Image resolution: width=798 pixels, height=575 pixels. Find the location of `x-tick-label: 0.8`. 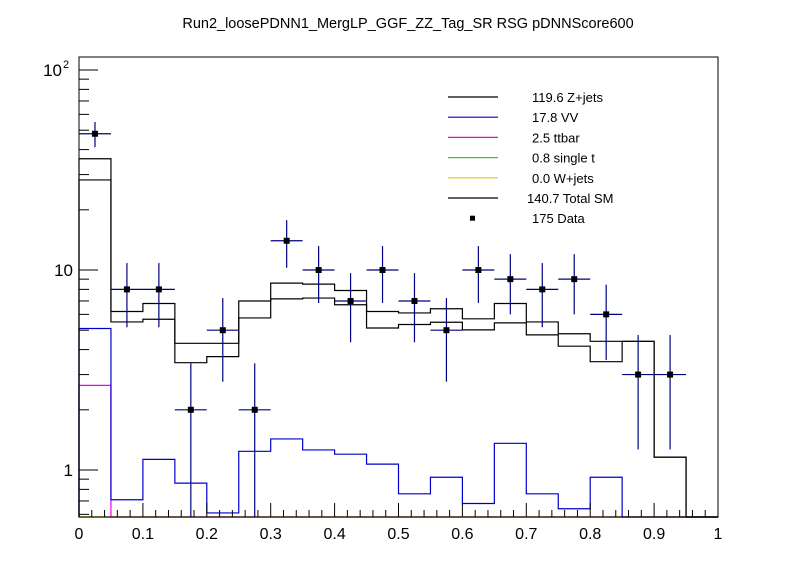

x-tick-label: 0.8 is located at coordinates (590, 534).